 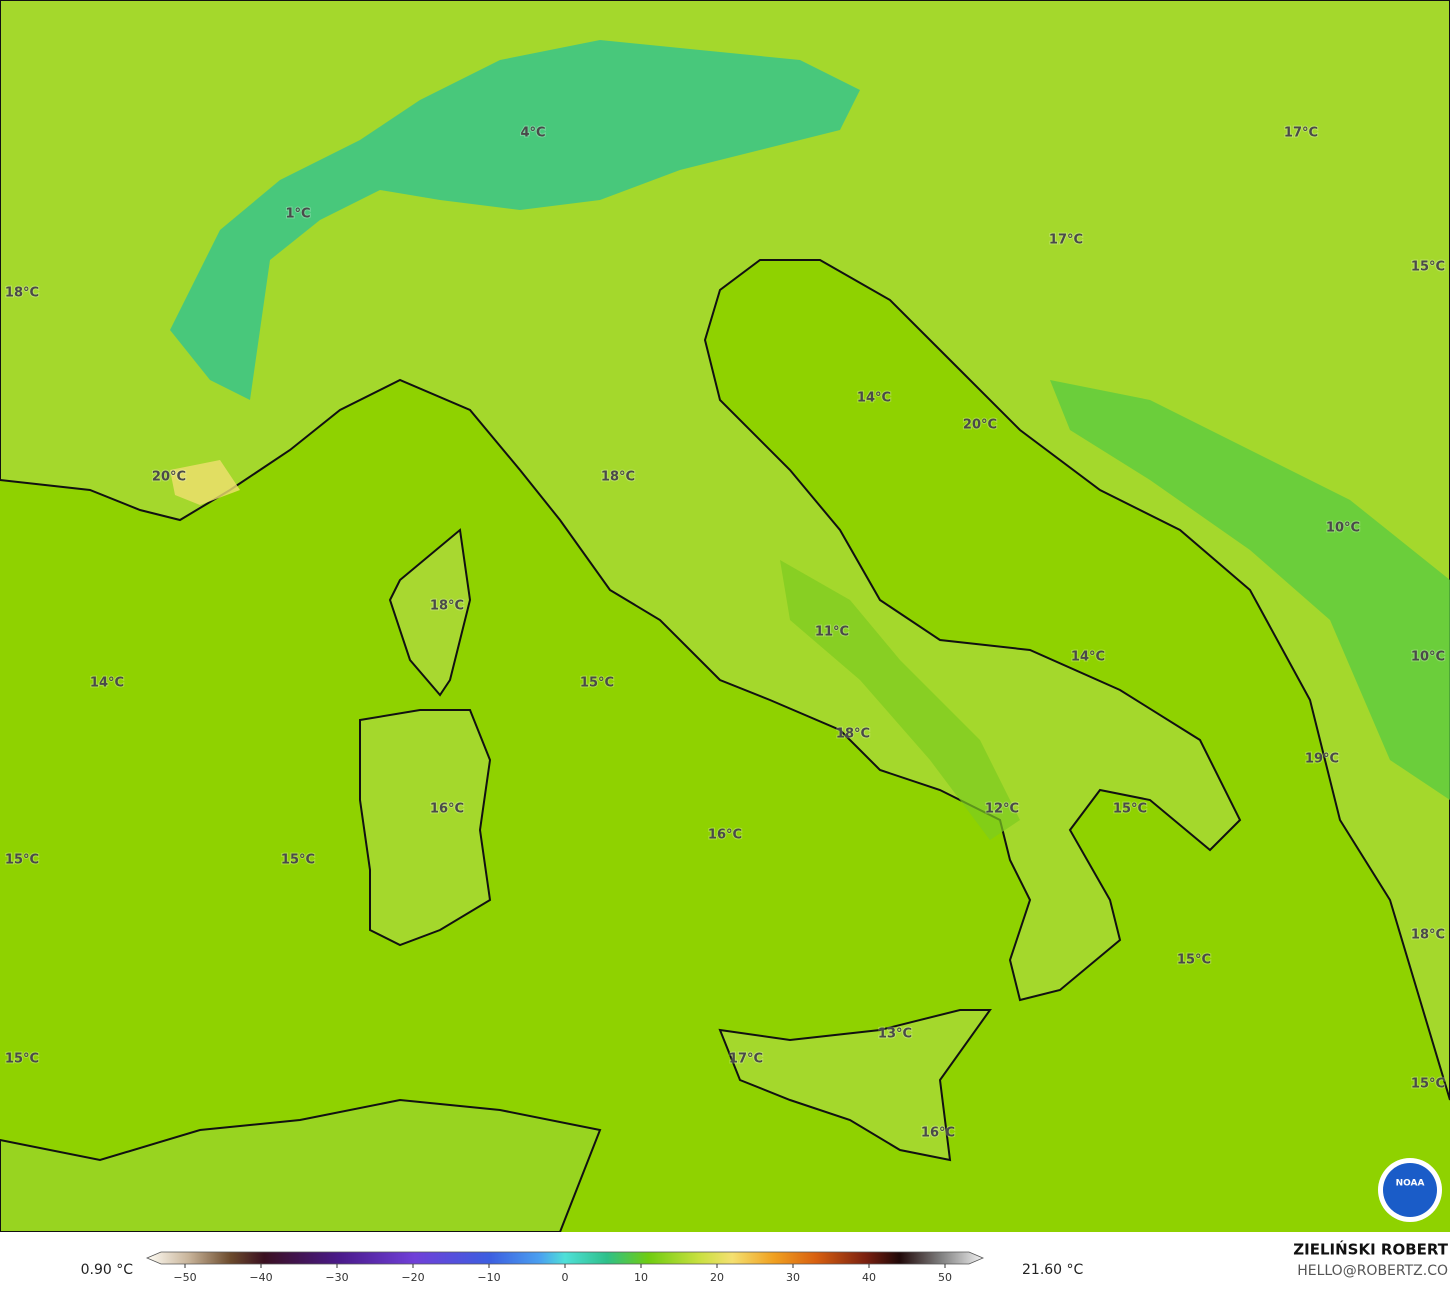 I want to click on max-label: 21.60 °C, so click(x=1053, y=1270).